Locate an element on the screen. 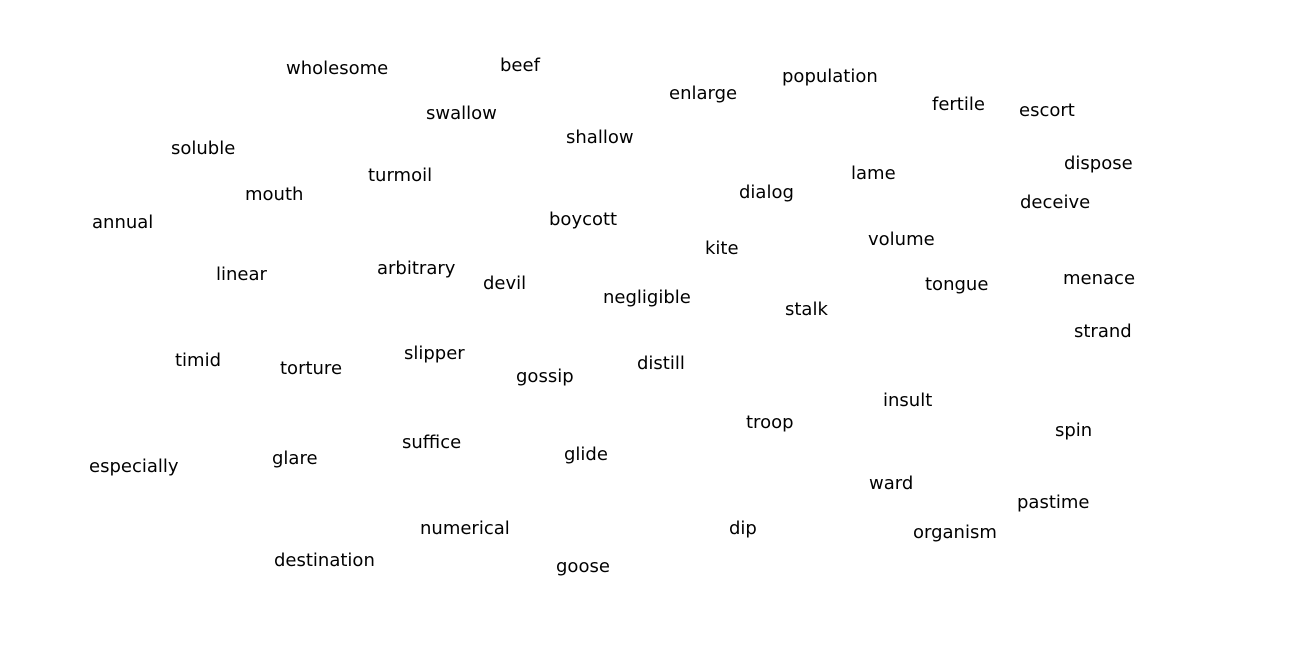  word-tongue: tongue is located at coordinates (957, 284).